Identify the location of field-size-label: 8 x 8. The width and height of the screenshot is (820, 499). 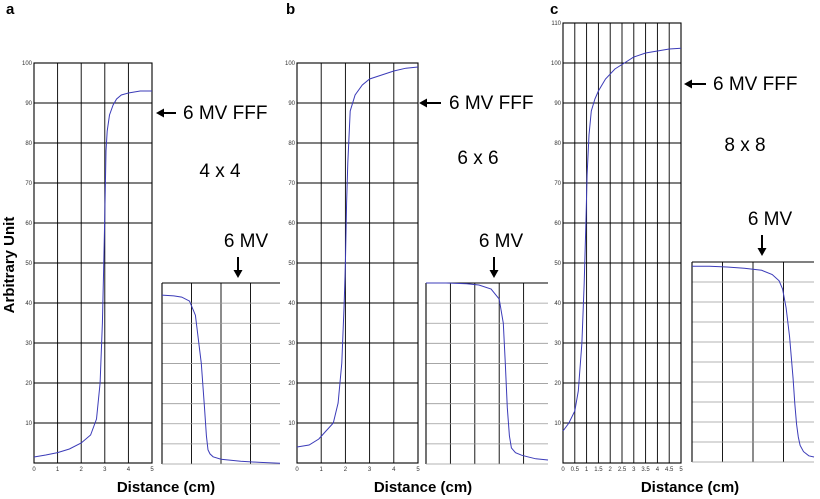
(744, 145).